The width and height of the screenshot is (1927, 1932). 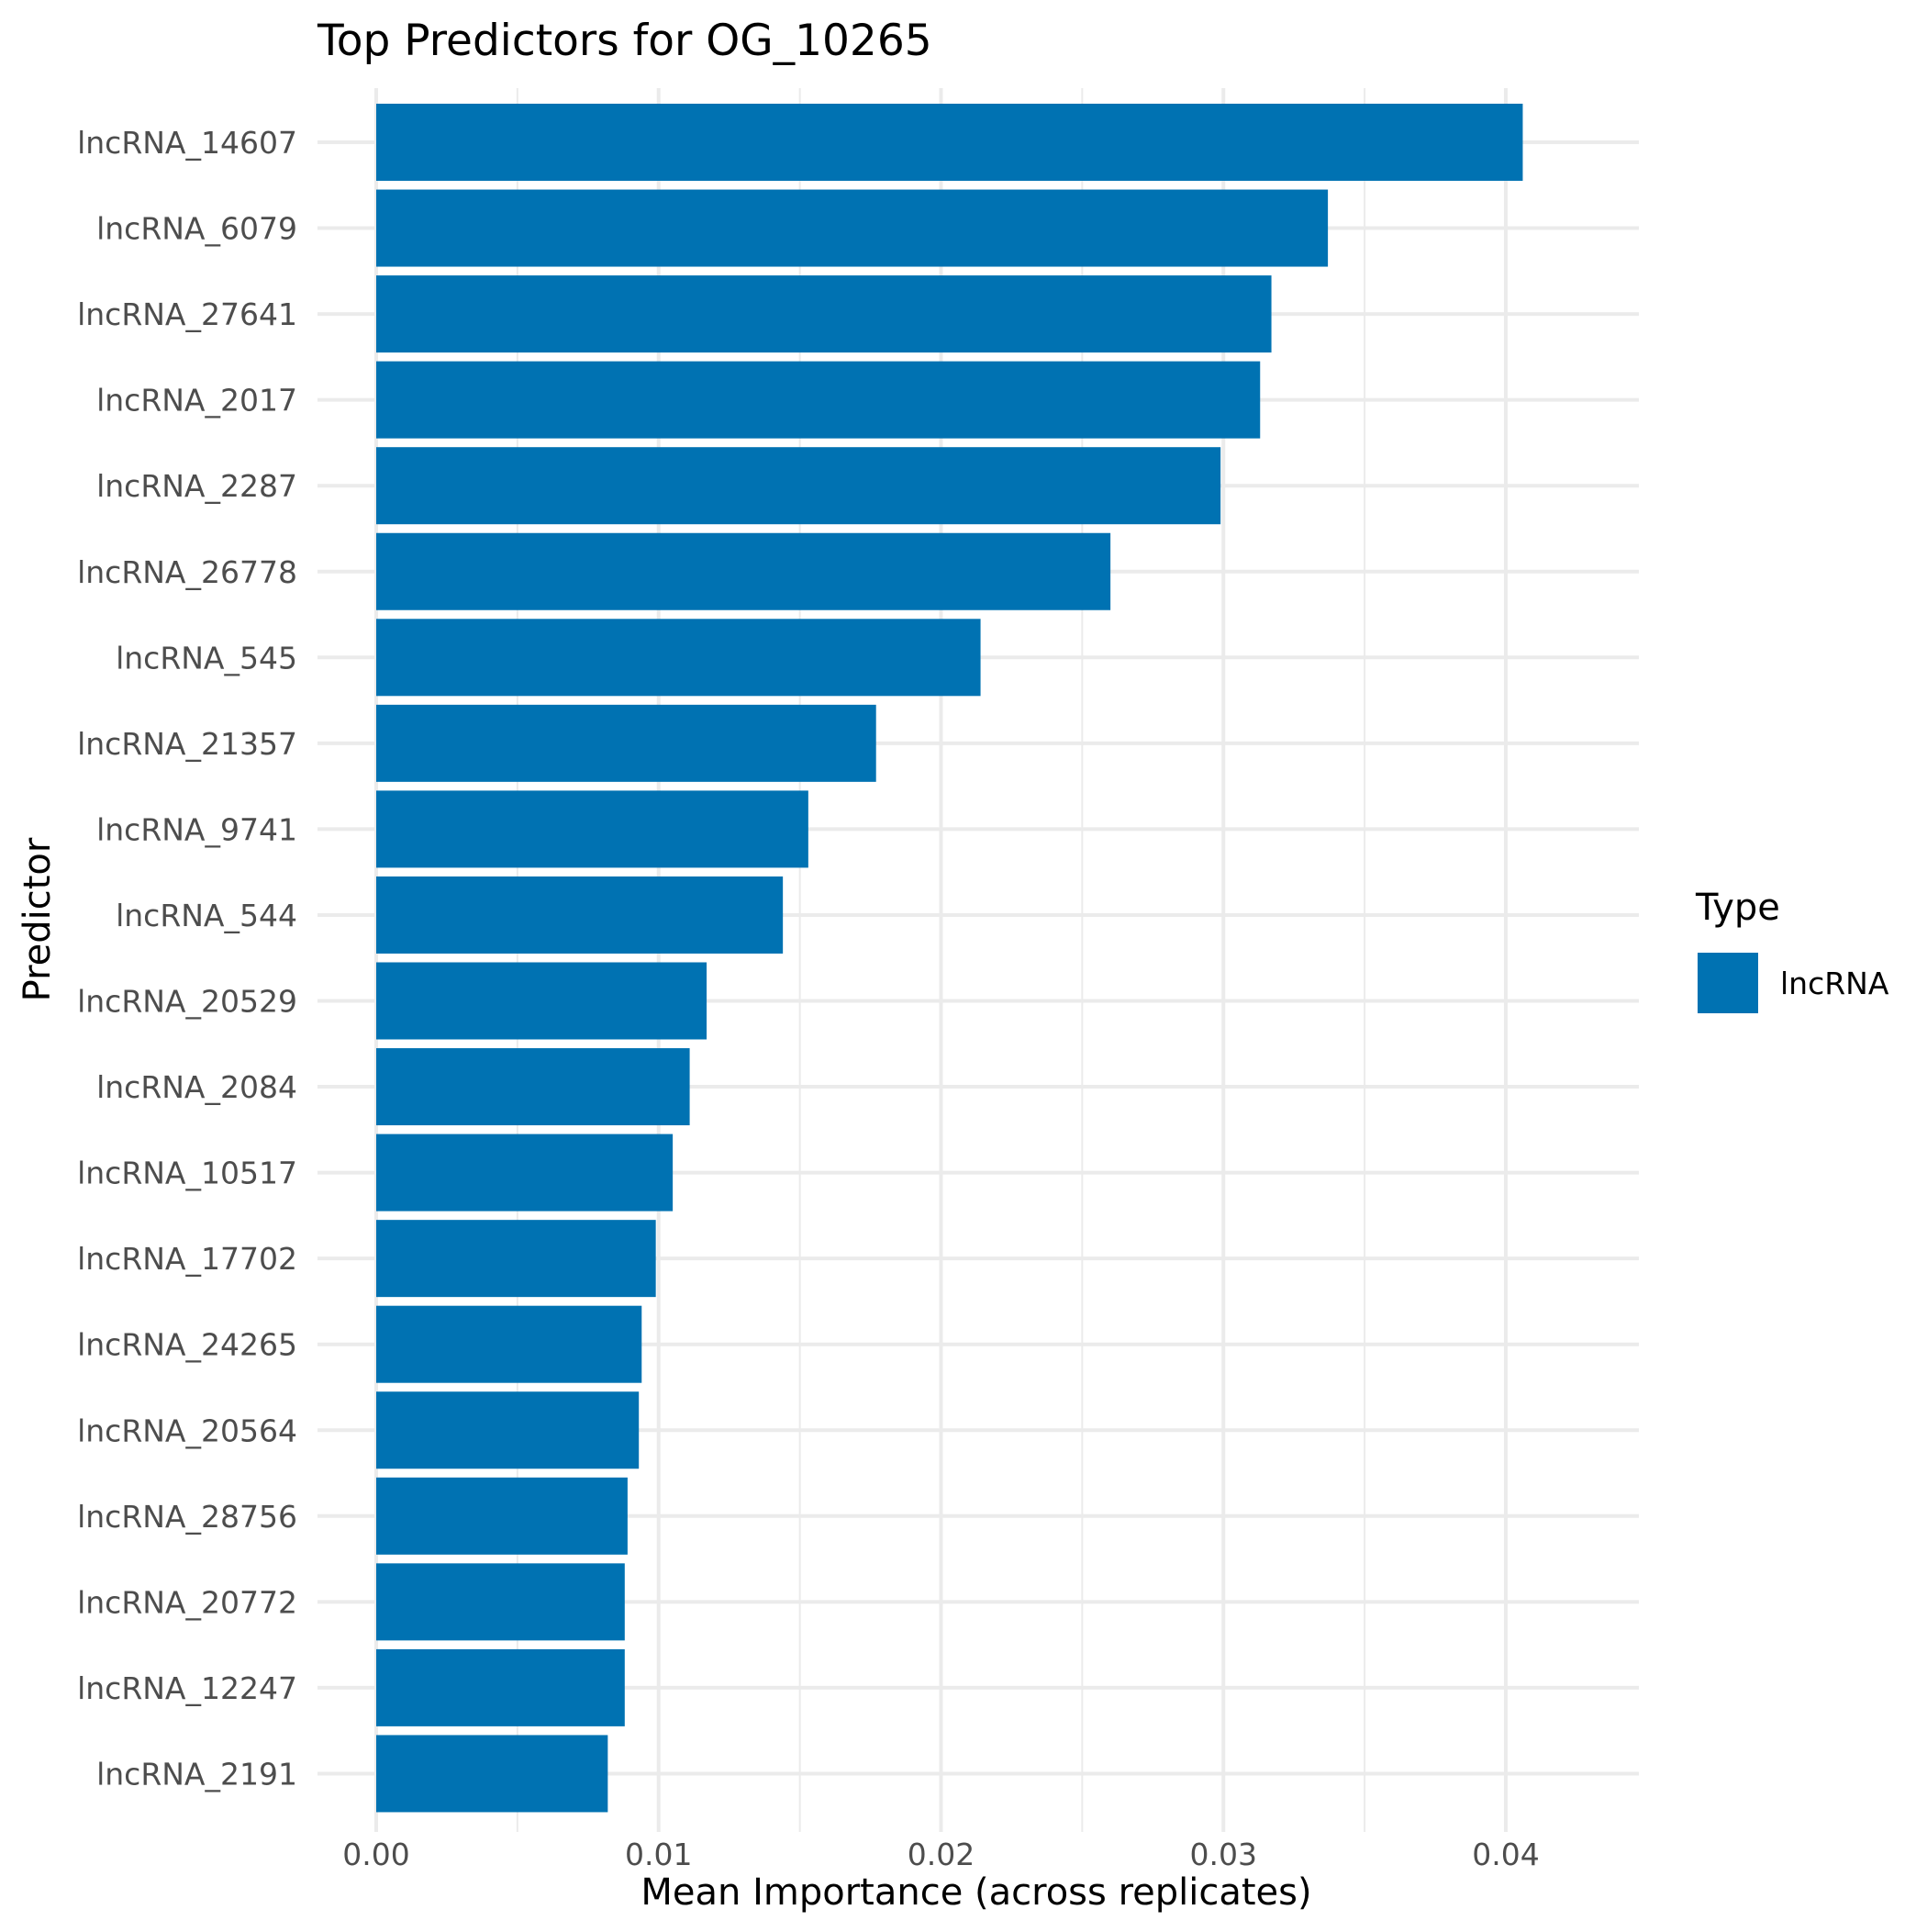 What do you see at coordinates (187, 143) in the screenshot?
I see `y-tick-label: lncRNA_14607` at bounding box center [187, 143].